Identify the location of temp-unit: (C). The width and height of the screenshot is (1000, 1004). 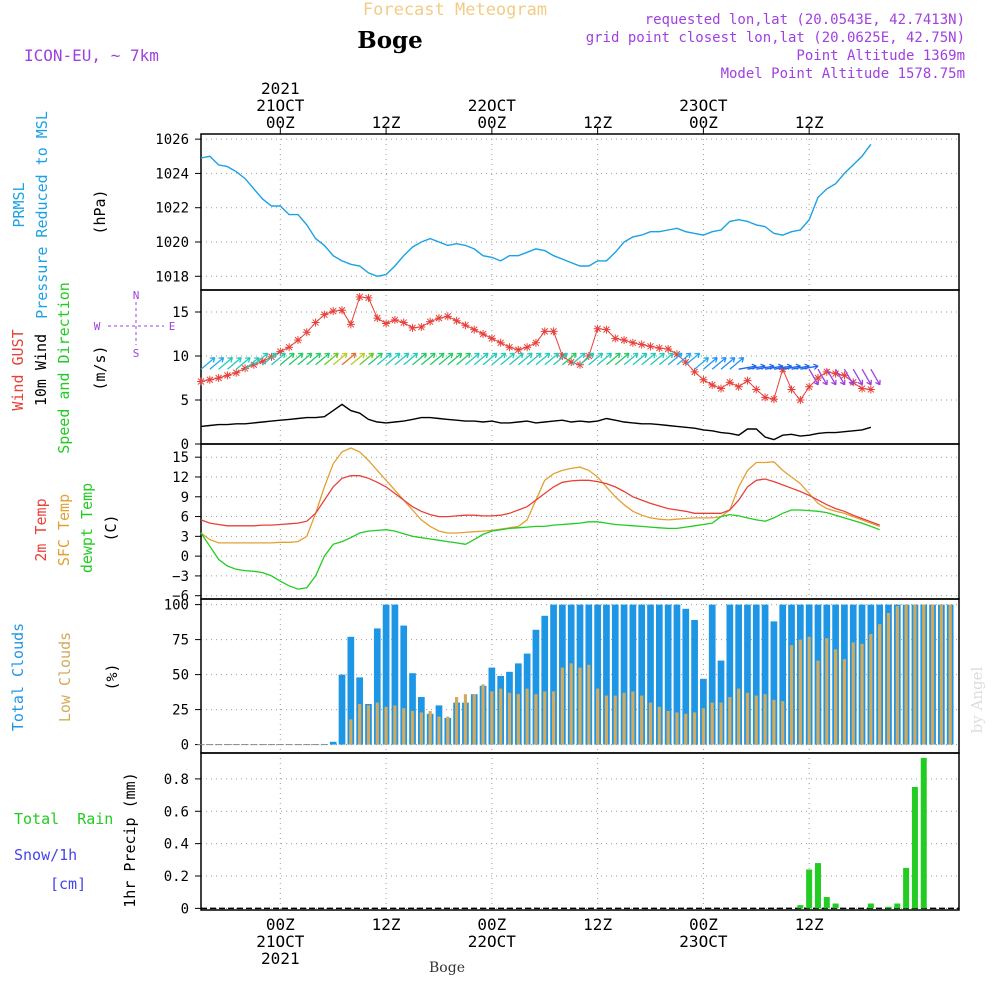
(111, 527).